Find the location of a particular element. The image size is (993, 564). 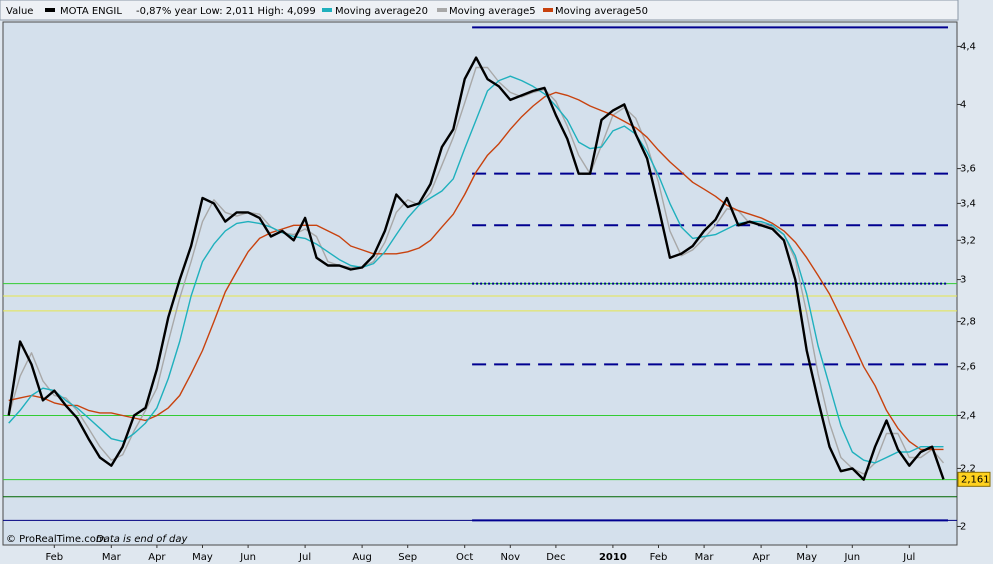

header-bar is located at coordinates (479, 10).